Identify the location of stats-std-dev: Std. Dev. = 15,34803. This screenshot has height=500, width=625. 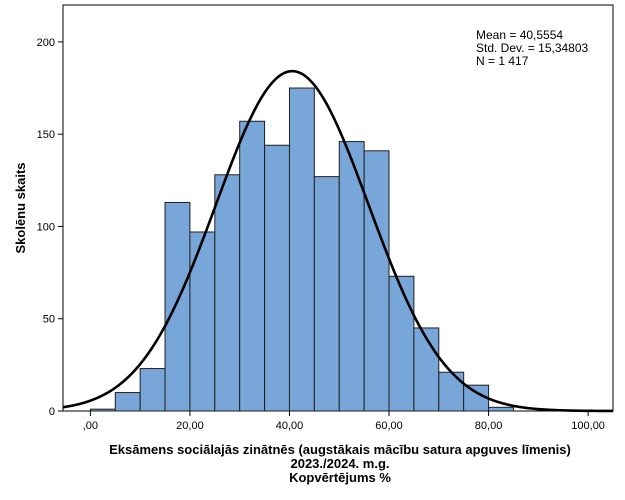
(532, 48).